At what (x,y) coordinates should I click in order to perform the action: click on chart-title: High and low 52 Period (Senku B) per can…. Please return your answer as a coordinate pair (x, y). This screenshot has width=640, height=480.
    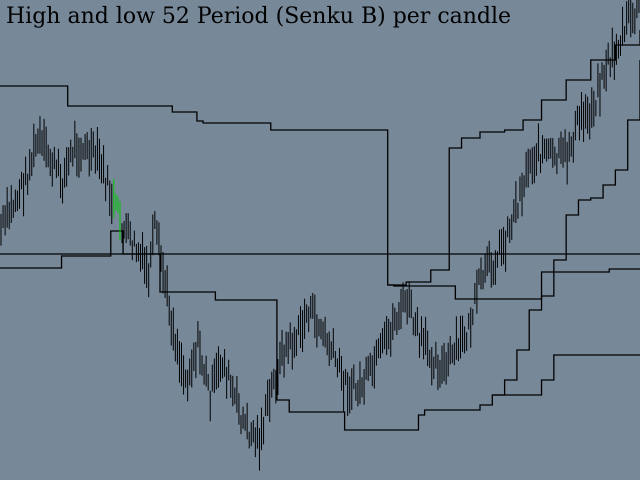
    Looking at the image, I should click on (259, 16).